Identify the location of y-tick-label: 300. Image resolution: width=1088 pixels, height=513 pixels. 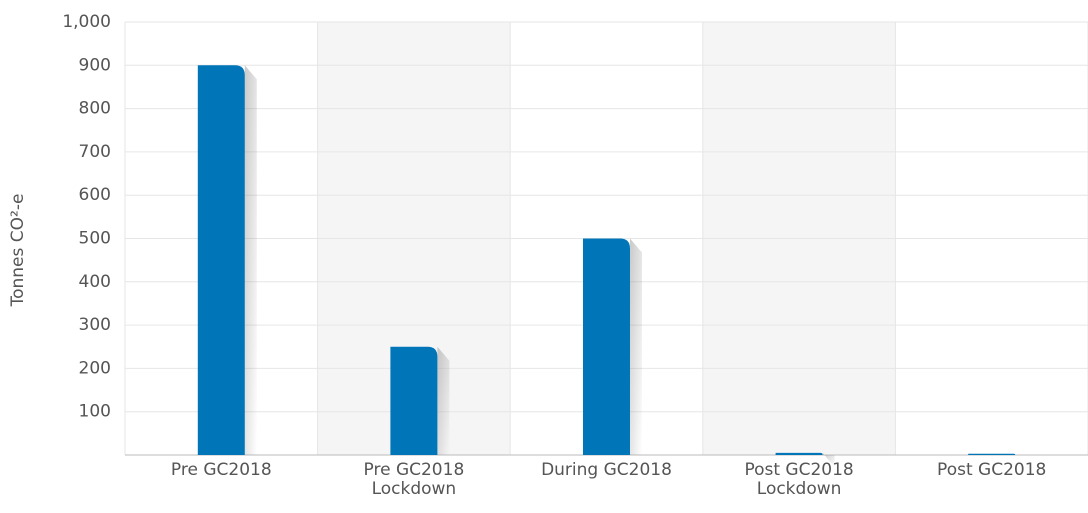
(95, 325).